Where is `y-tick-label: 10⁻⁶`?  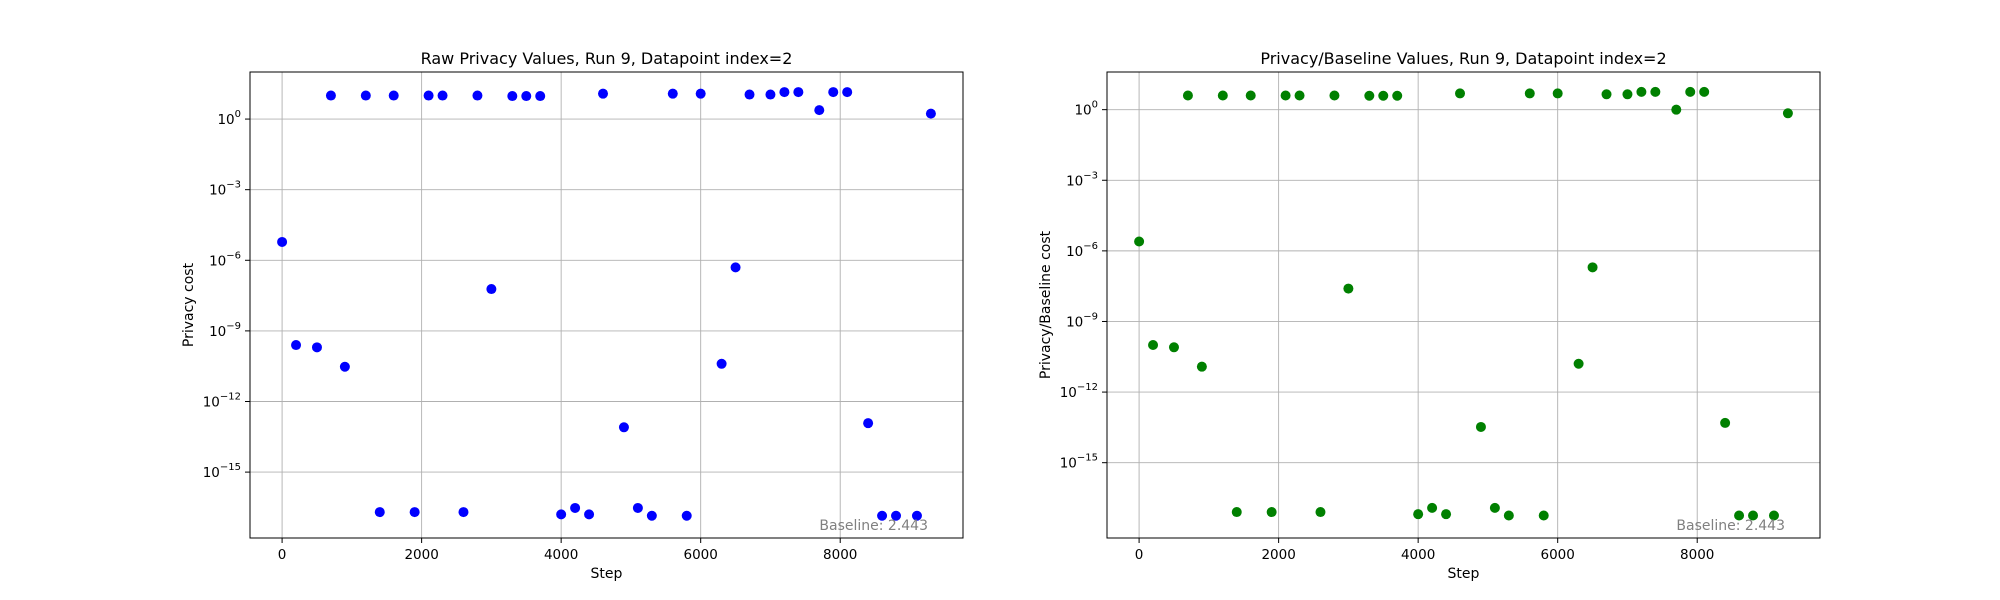
y-tick-label: 10⁻⁶ is located at coordinates (225, 259).